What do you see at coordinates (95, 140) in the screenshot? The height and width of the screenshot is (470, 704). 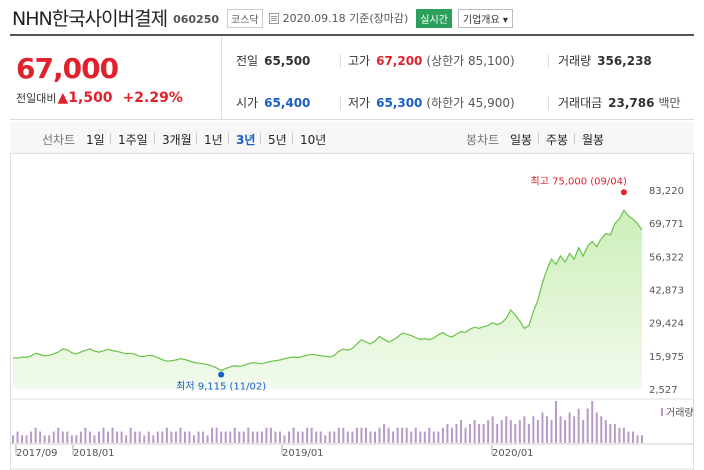 I see `period-1d: 1일` at bounding box center [95, 140].